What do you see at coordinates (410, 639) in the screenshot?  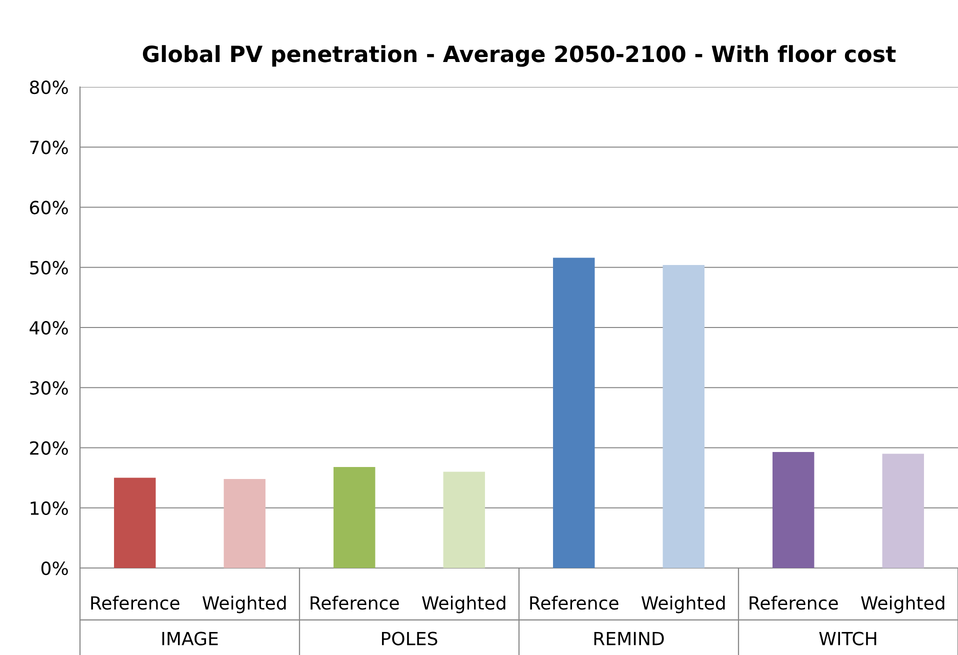 I see `text: POLES` at bounding box center [410, 639].